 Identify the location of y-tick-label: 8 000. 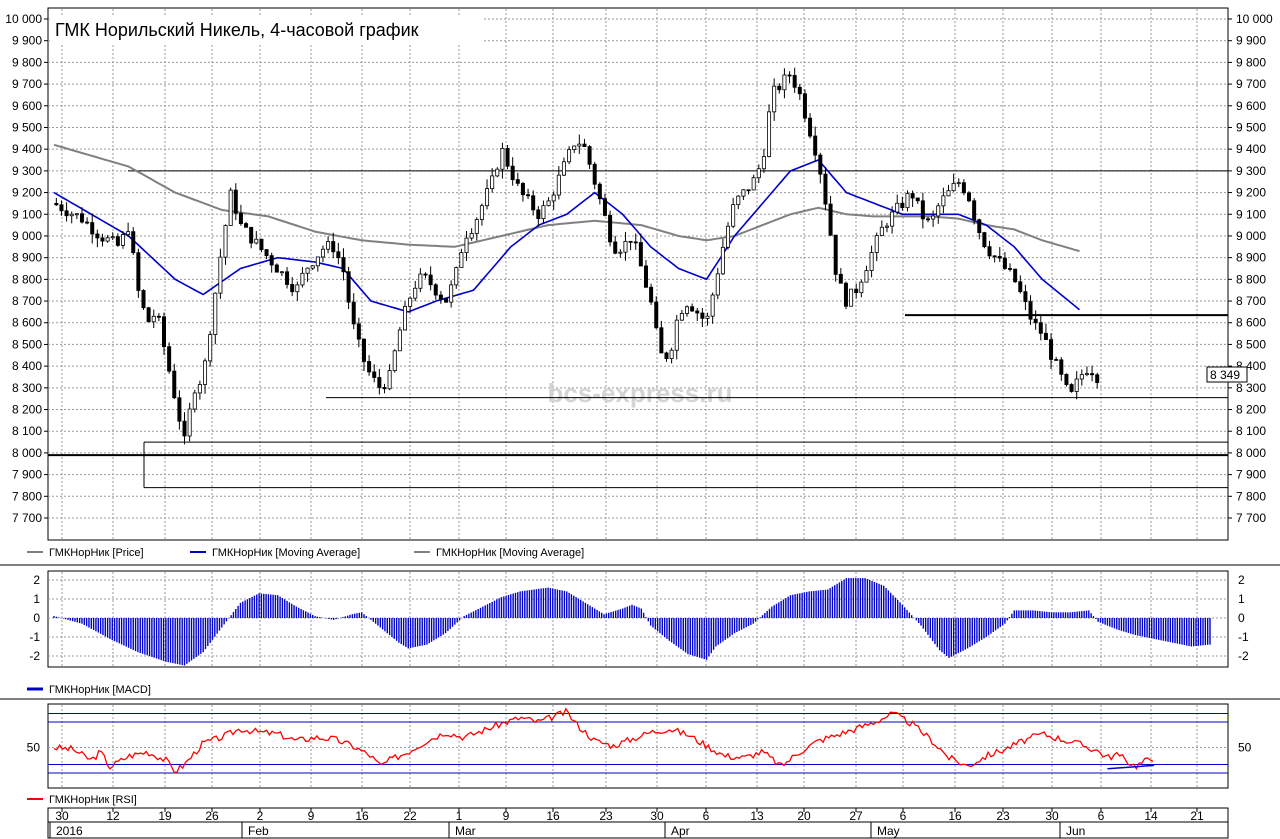
(27, 453).